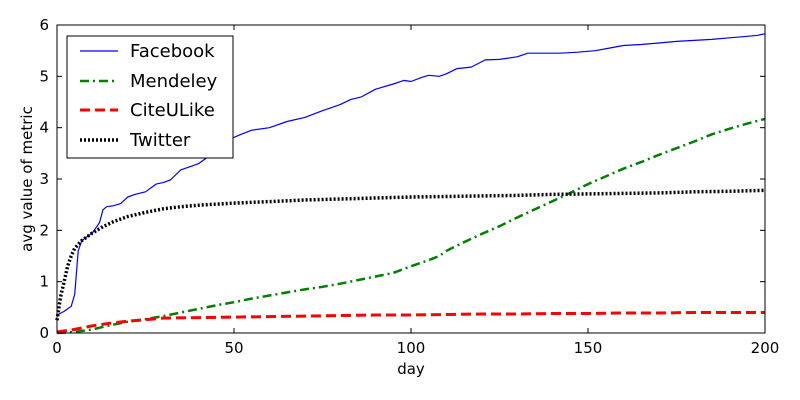 Image resolution: width=800 pixels, height=400 pixels. Describe the element at coordinates (44, 282) in the screenshot. I see `y-tick-label: 1` at that location.